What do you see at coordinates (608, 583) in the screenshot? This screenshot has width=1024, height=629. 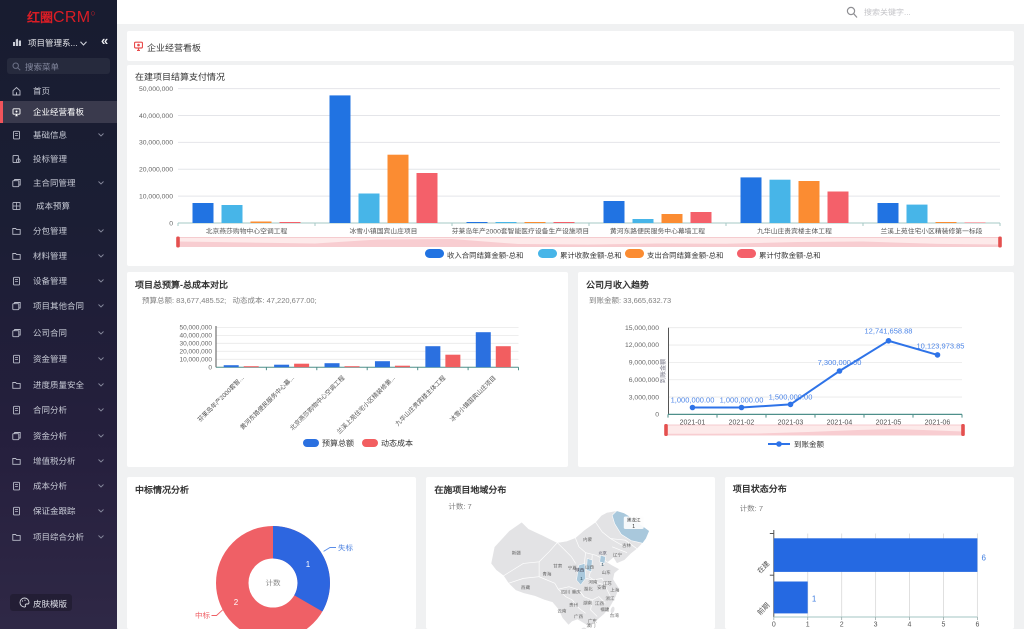 I see `svg-text: 江苏` at bounding box center [608, 583].